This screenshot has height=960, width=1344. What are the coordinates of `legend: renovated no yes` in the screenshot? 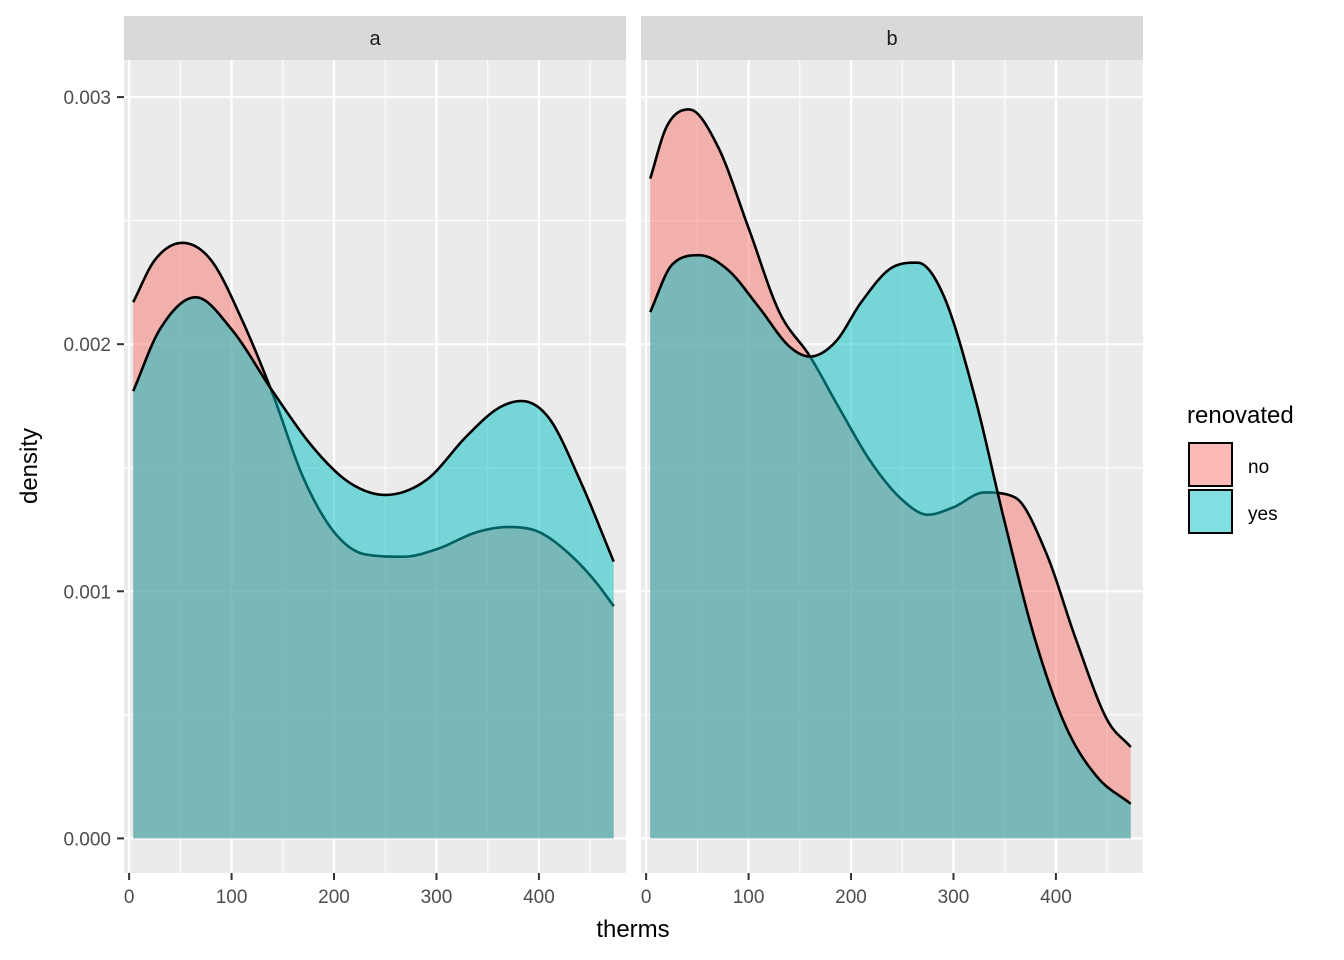 It's located at (1240, 468).